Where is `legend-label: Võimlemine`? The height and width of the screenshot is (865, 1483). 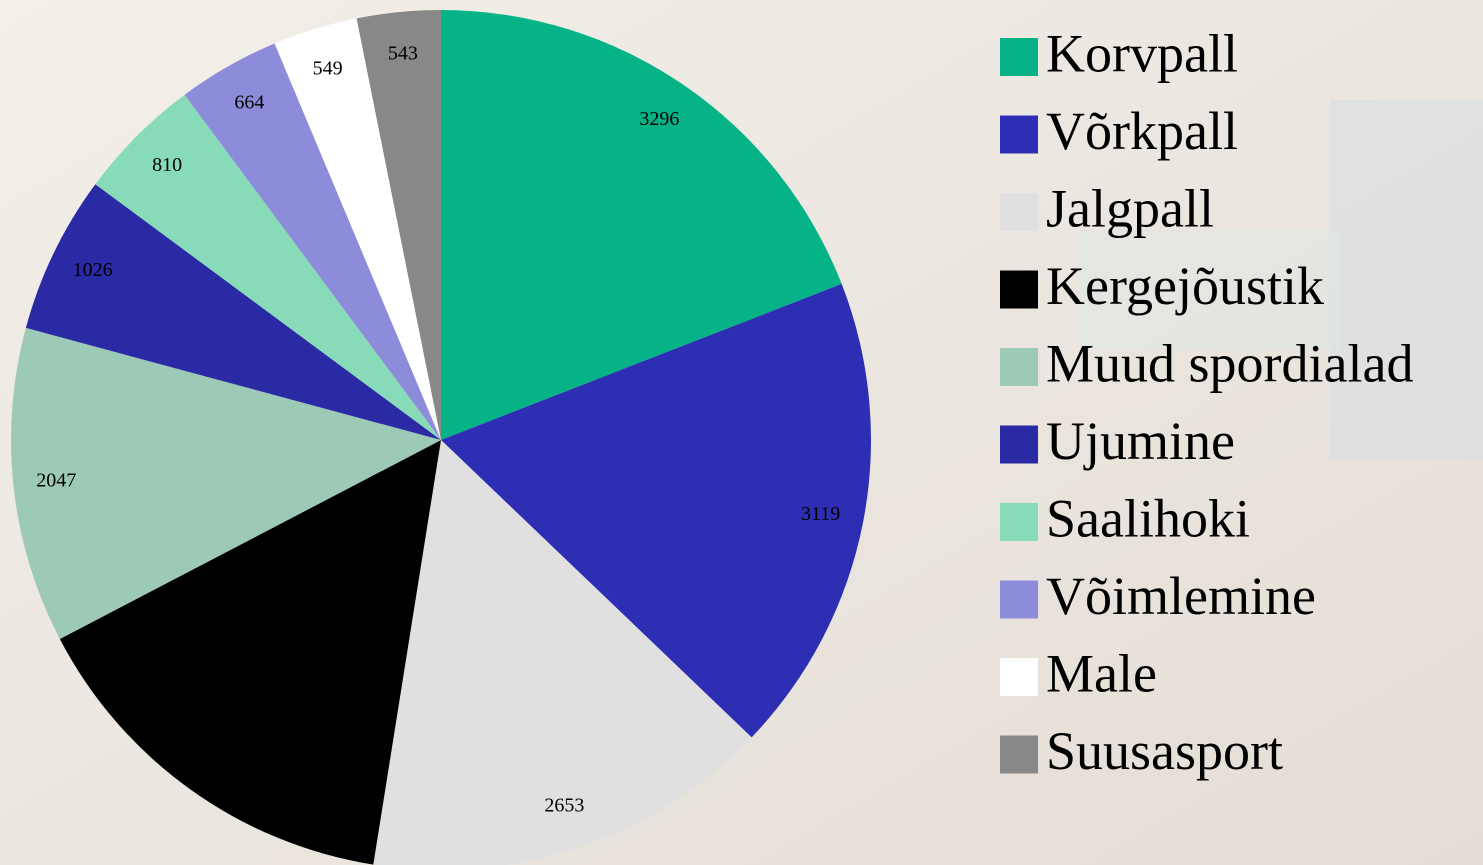
legend-label: Võimlemine is located at coordinates (1181, 596).